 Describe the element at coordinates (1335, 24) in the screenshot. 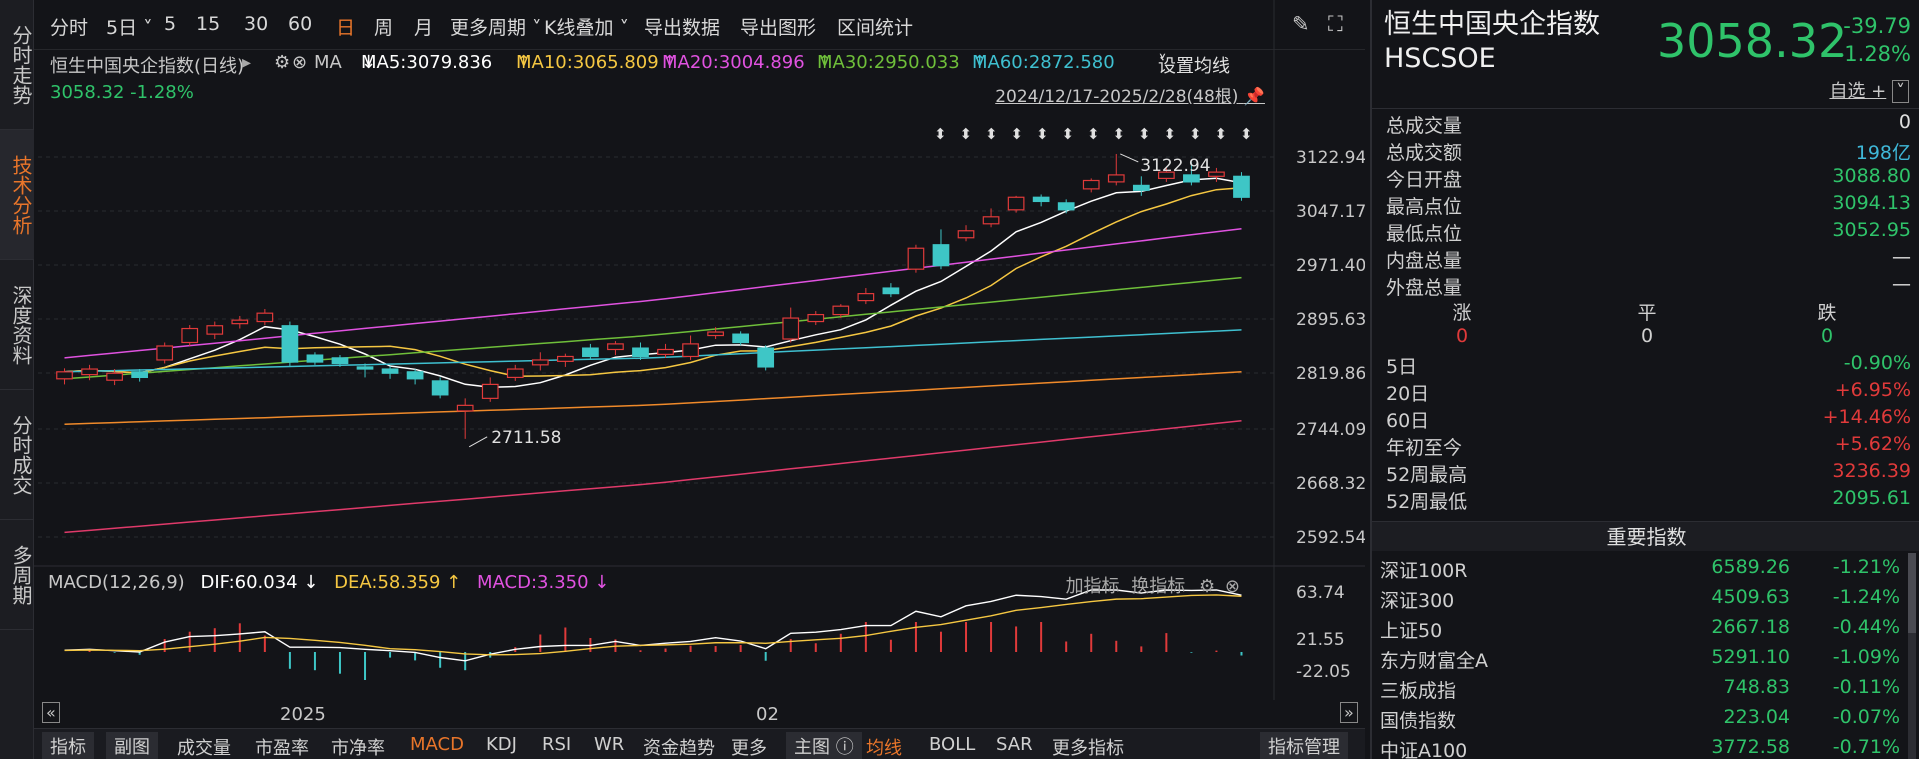

I see `fullscreen-icon: ⛶` at that location.